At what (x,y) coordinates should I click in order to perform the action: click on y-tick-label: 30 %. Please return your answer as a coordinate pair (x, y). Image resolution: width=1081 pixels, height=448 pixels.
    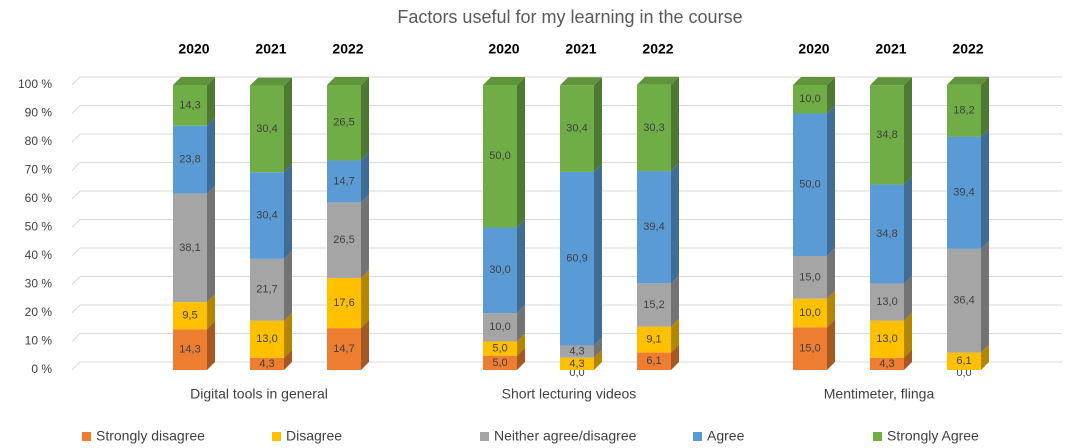
    Looking at the image, I should click on (39, 284).